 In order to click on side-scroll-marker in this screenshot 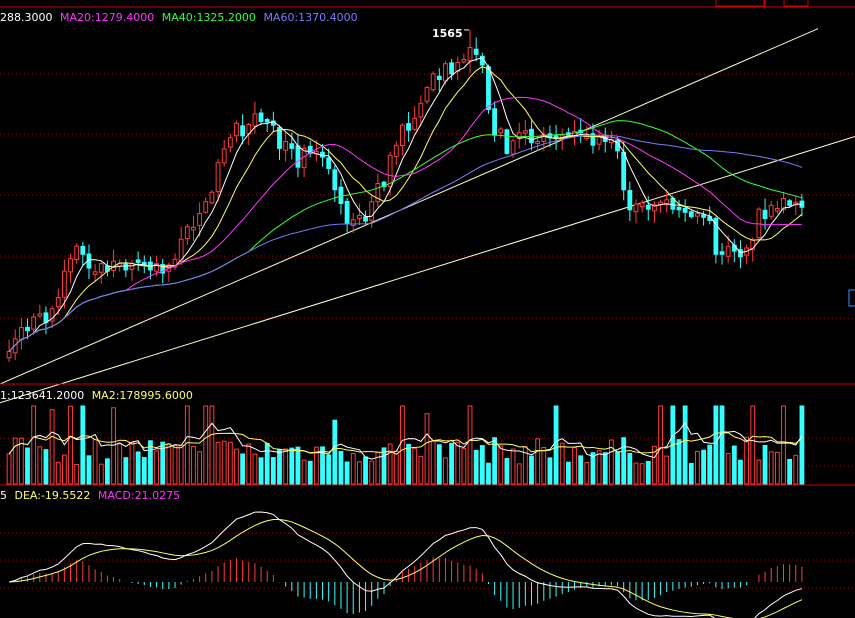, I will do `click(851, 298)`.